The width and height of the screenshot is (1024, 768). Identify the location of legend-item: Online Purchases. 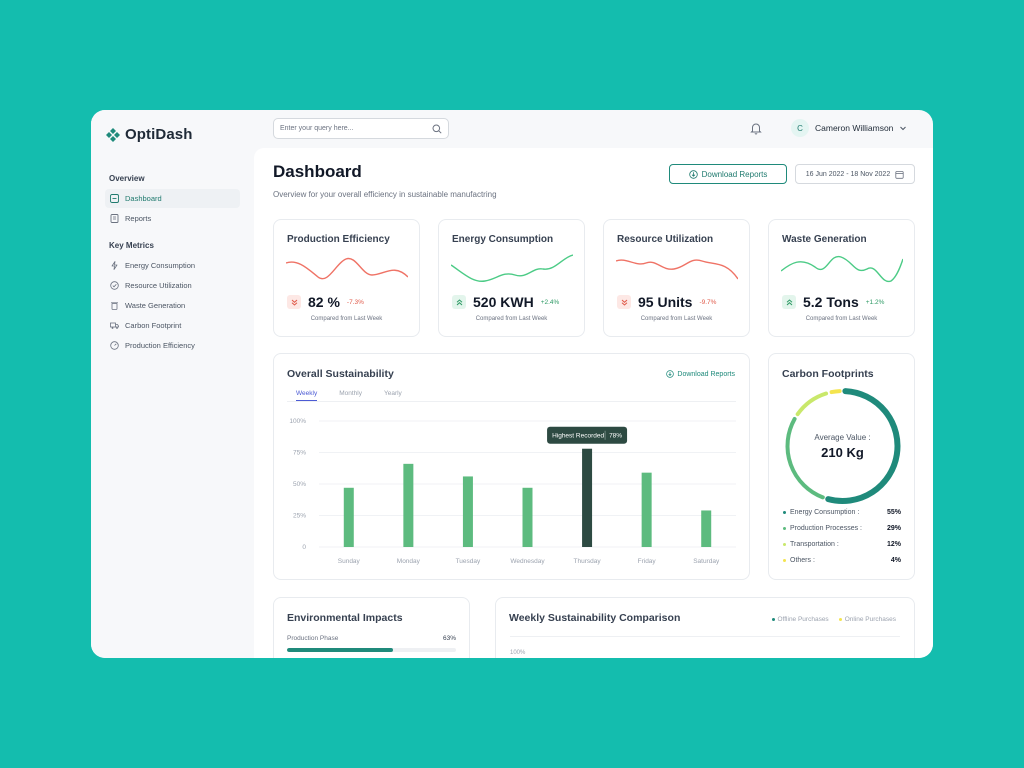
(867, 619).